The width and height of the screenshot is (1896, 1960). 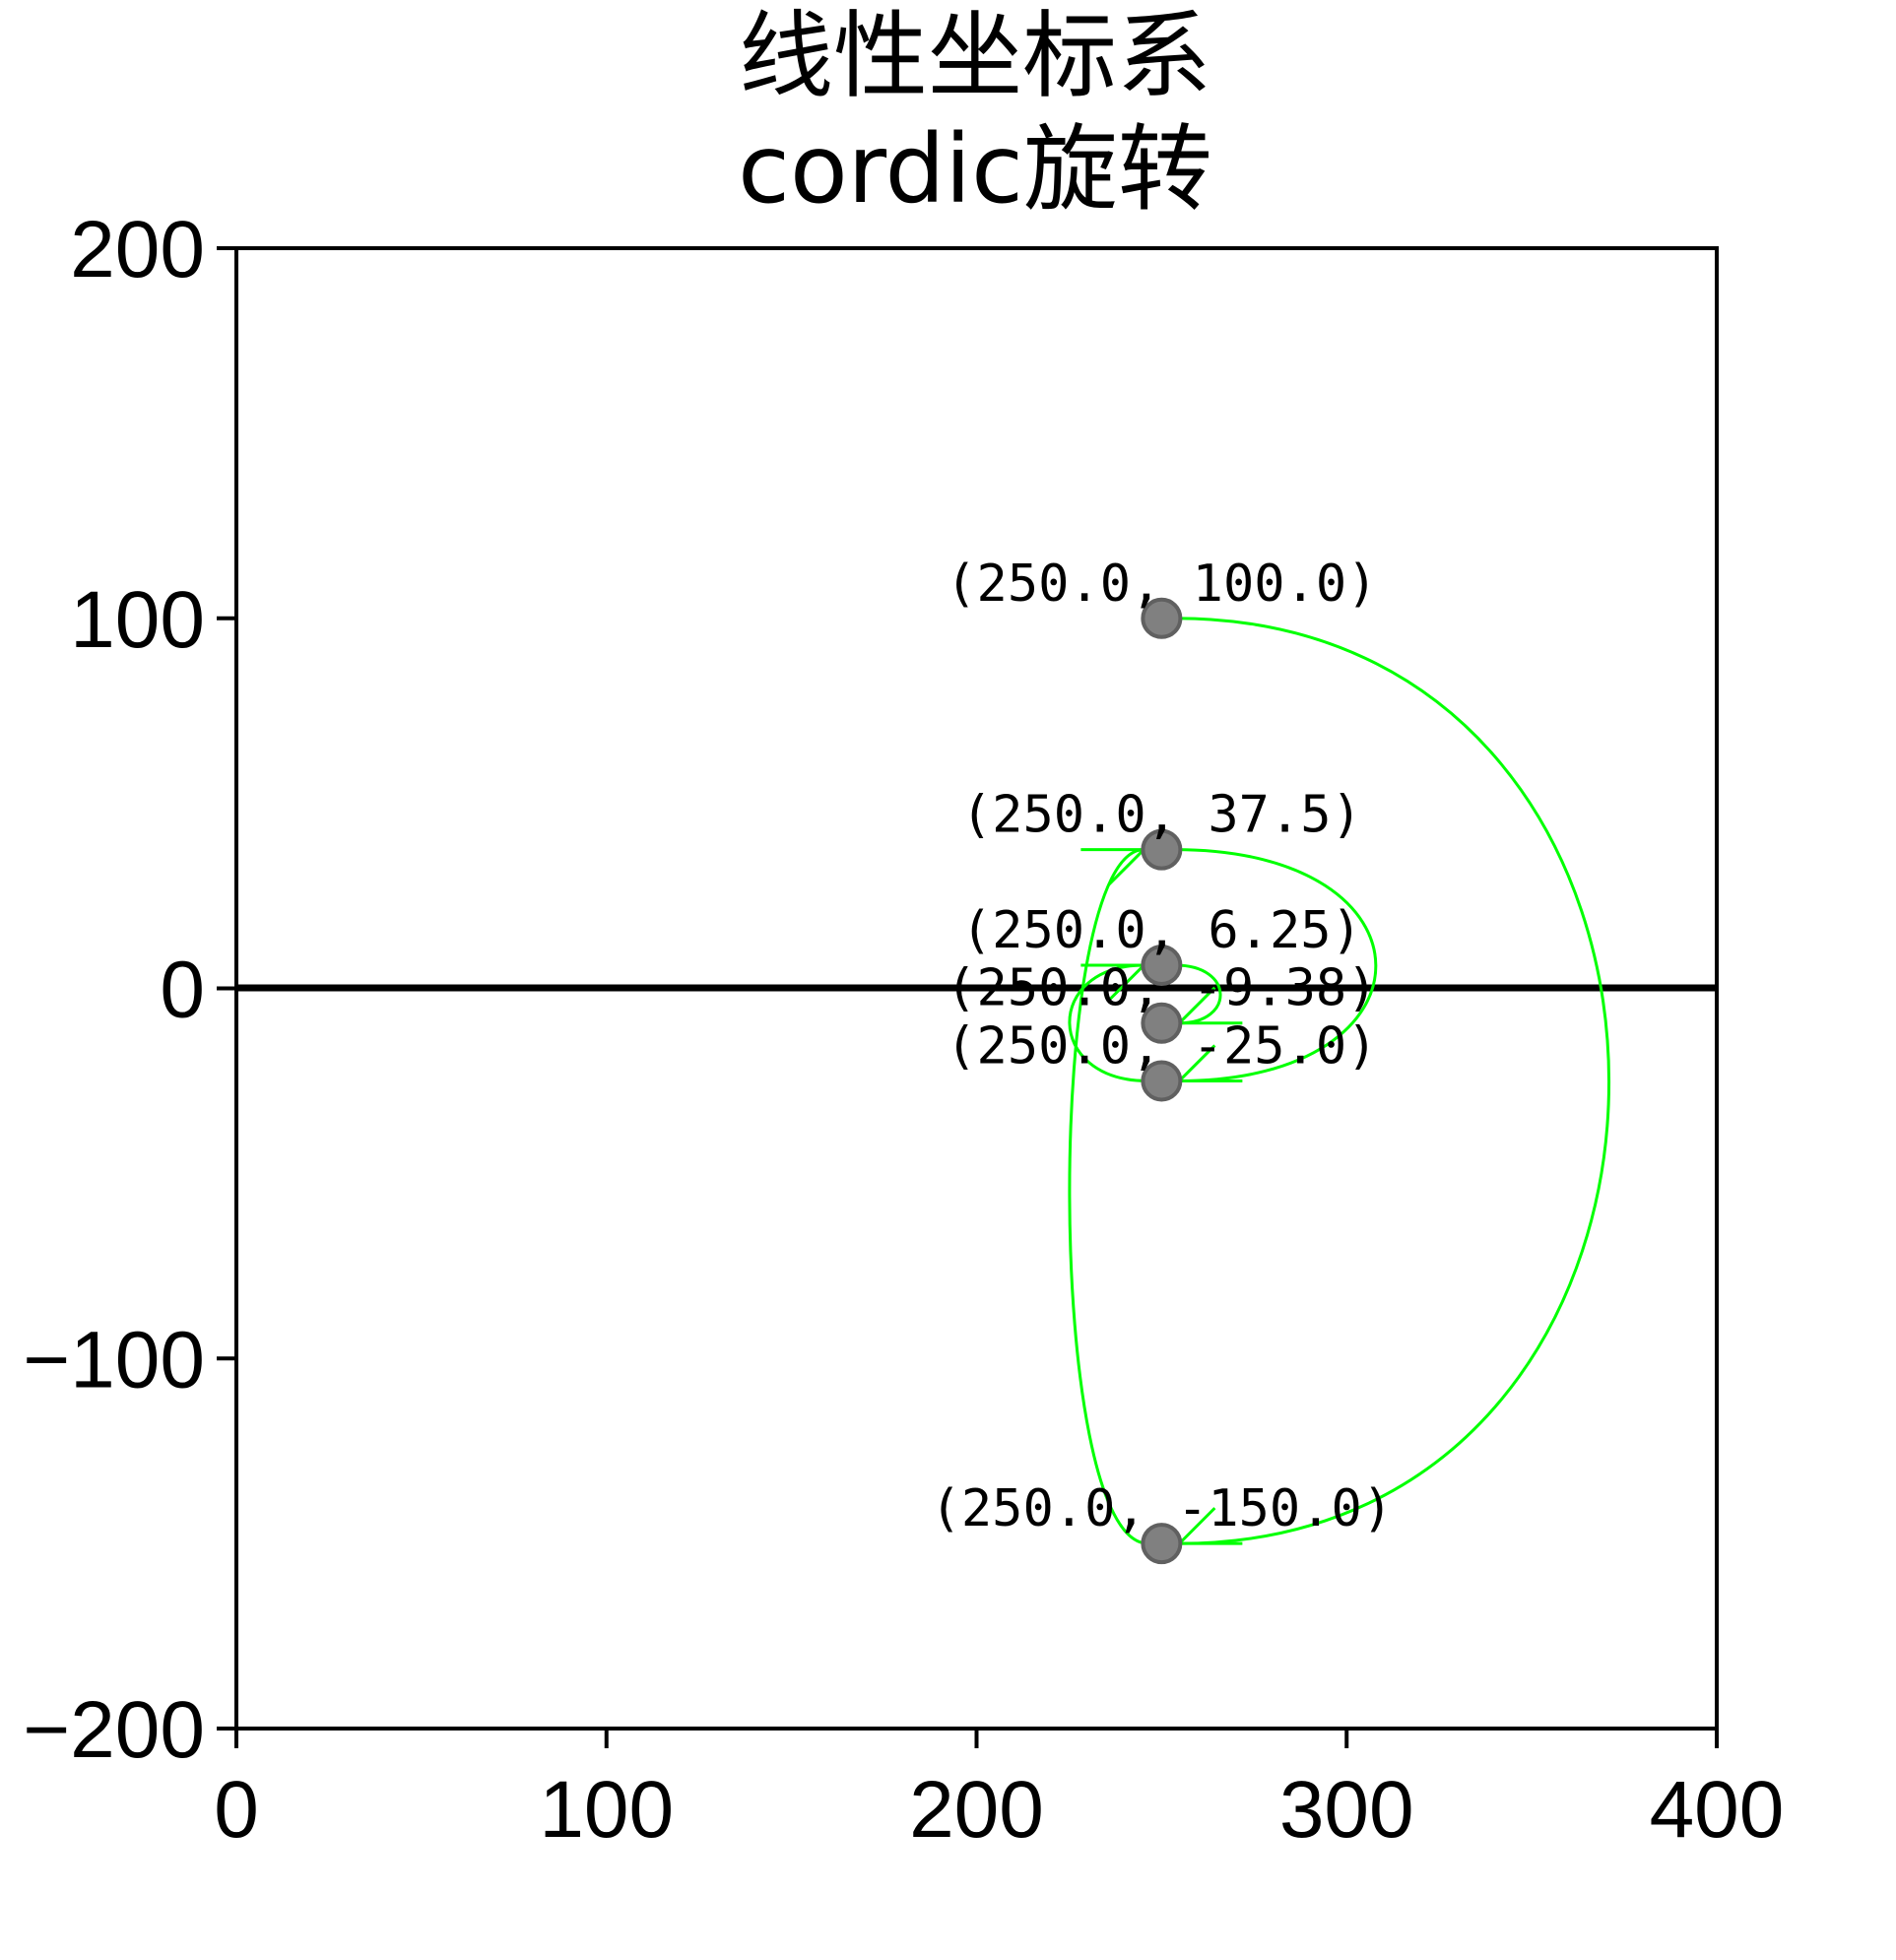 I want to click on x-tick-label: 400, so click(x=1717, y=1810).